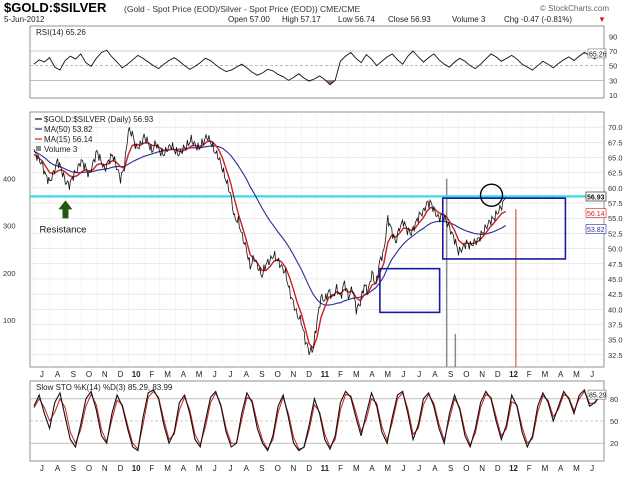 This screenshot has width=640, height=485. Describe the element at coordinates (491, 195) in the screenshot. I see `highlight-circle` at that location.